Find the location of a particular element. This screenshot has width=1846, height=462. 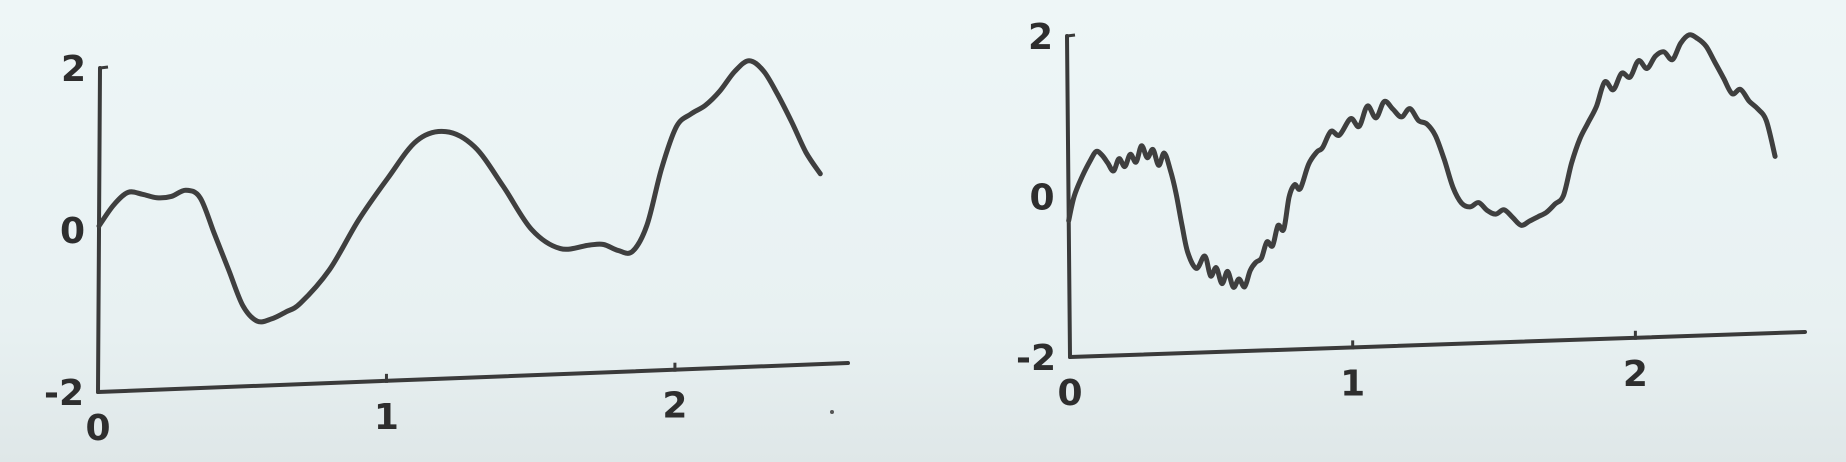

specks-dot is located at coordinates (832, 412).